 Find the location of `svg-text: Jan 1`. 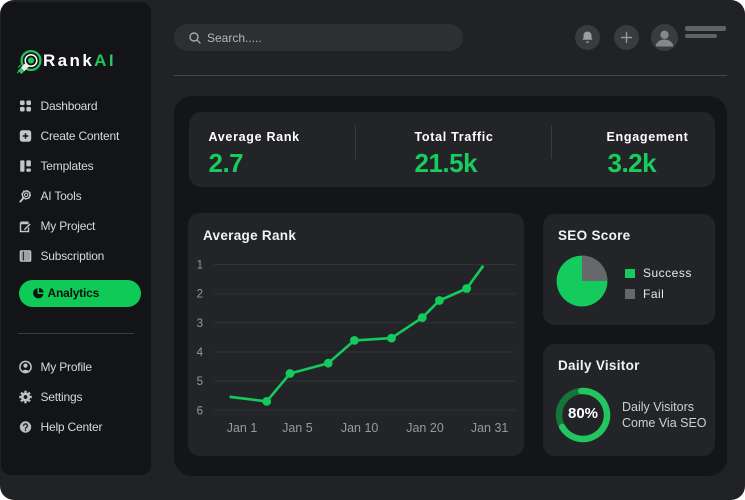

svg-text: Jan 1 is located at coordinates (242, 428).